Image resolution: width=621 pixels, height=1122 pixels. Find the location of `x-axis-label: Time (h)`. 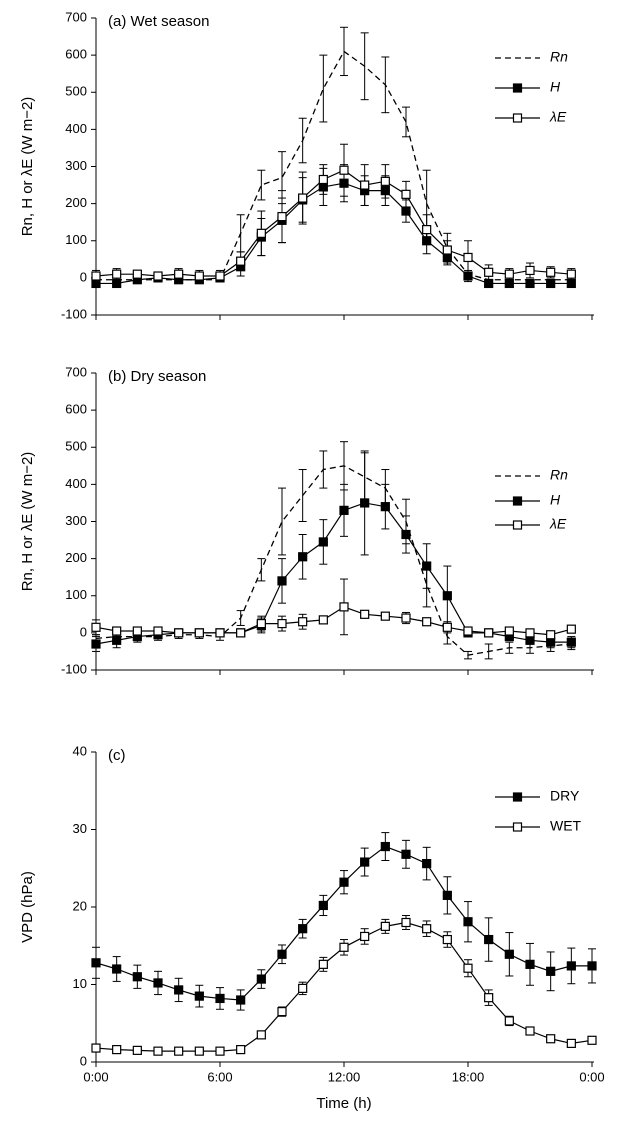

x-axis-label: Time (h) is located at coordinates (343, 1103).